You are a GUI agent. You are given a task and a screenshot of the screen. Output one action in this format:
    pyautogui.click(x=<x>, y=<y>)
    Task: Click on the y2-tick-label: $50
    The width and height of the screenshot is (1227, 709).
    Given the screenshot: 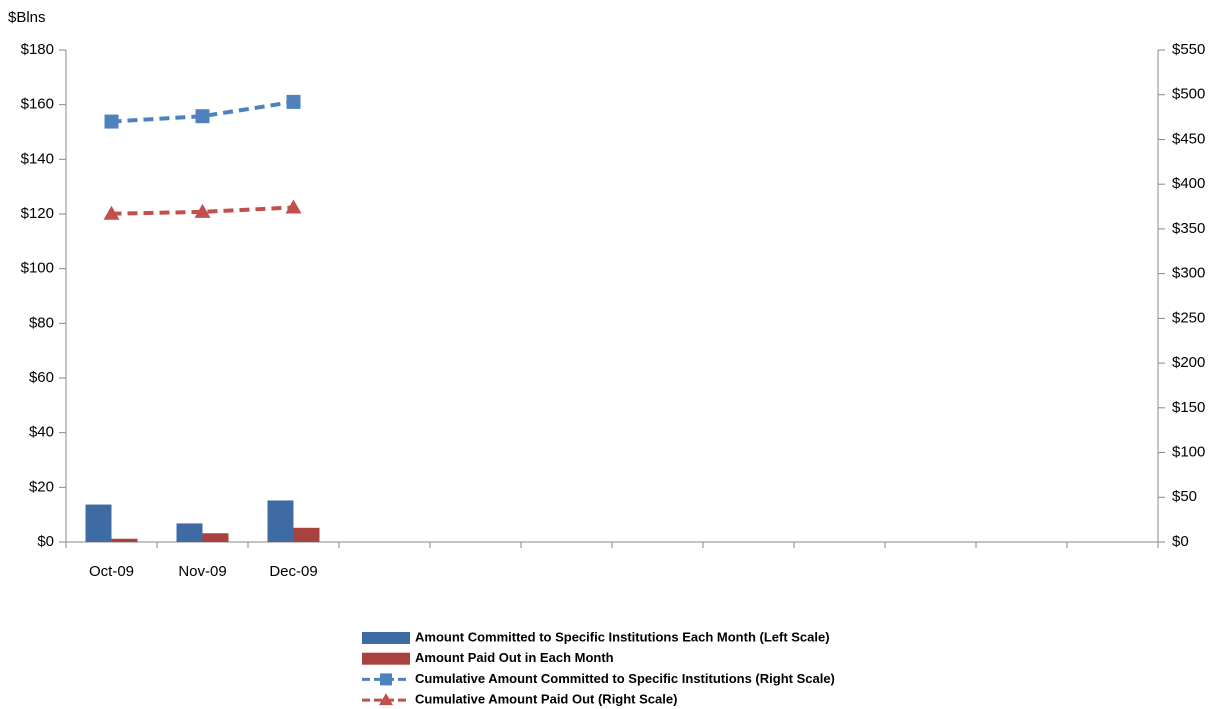 What is the action you would take?
    pyautogui.click(x=1184, y=496)
    